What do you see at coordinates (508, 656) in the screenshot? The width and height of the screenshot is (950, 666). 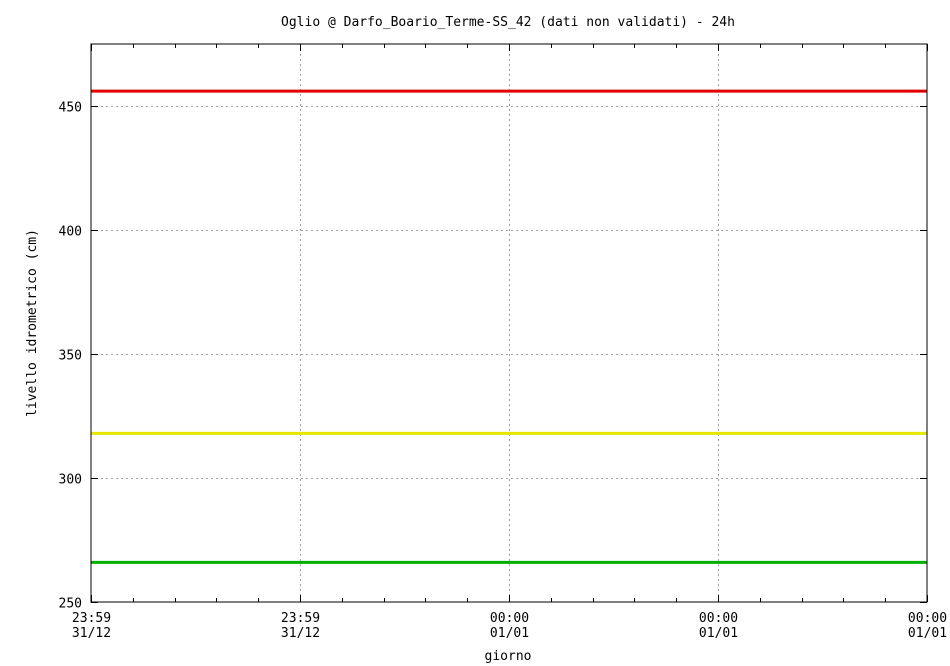 I see `x-axis-label: giorno` at bounding box center [508, 656].